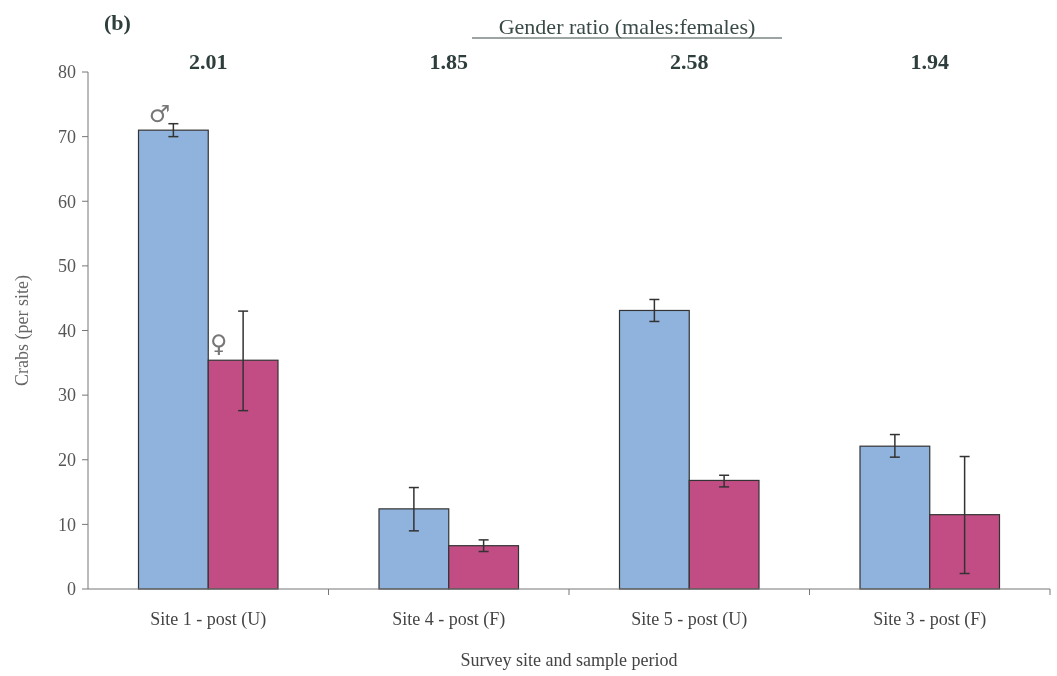 This screenshot has width=1057, height=676. What do you see at coordinates (929, 61) in the screenshot?
I see `annotation: 1.94` at bounding box center [929, 61].